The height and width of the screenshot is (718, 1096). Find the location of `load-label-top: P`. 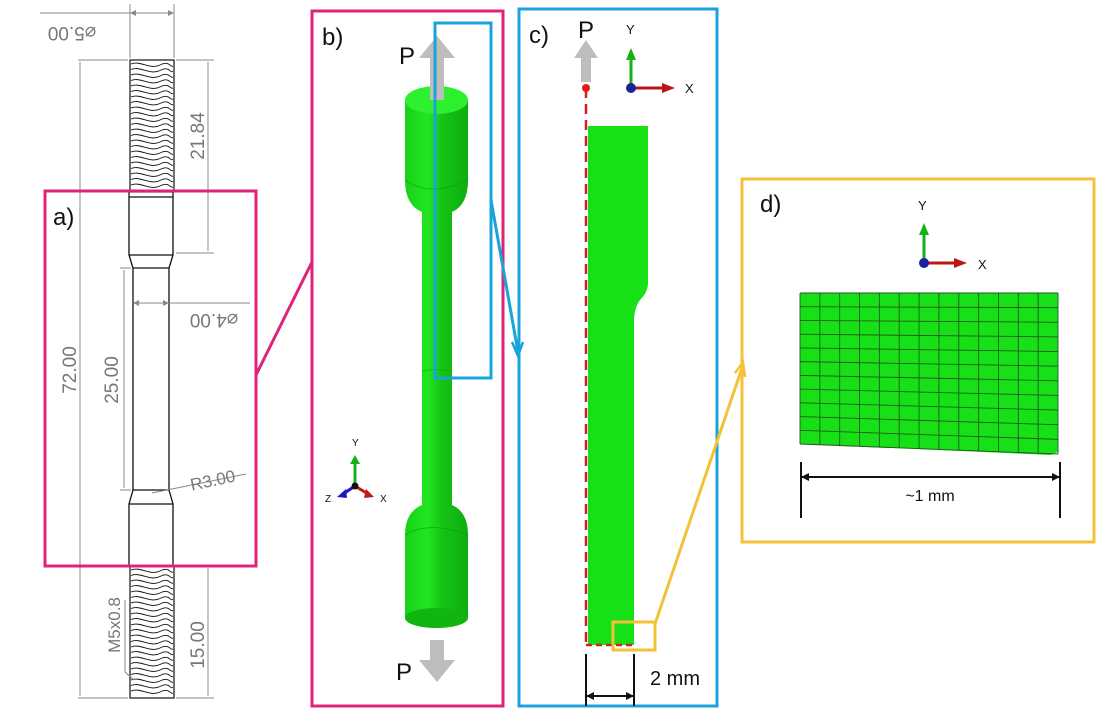

load-label-top: P is located at coordinates (407, 56).